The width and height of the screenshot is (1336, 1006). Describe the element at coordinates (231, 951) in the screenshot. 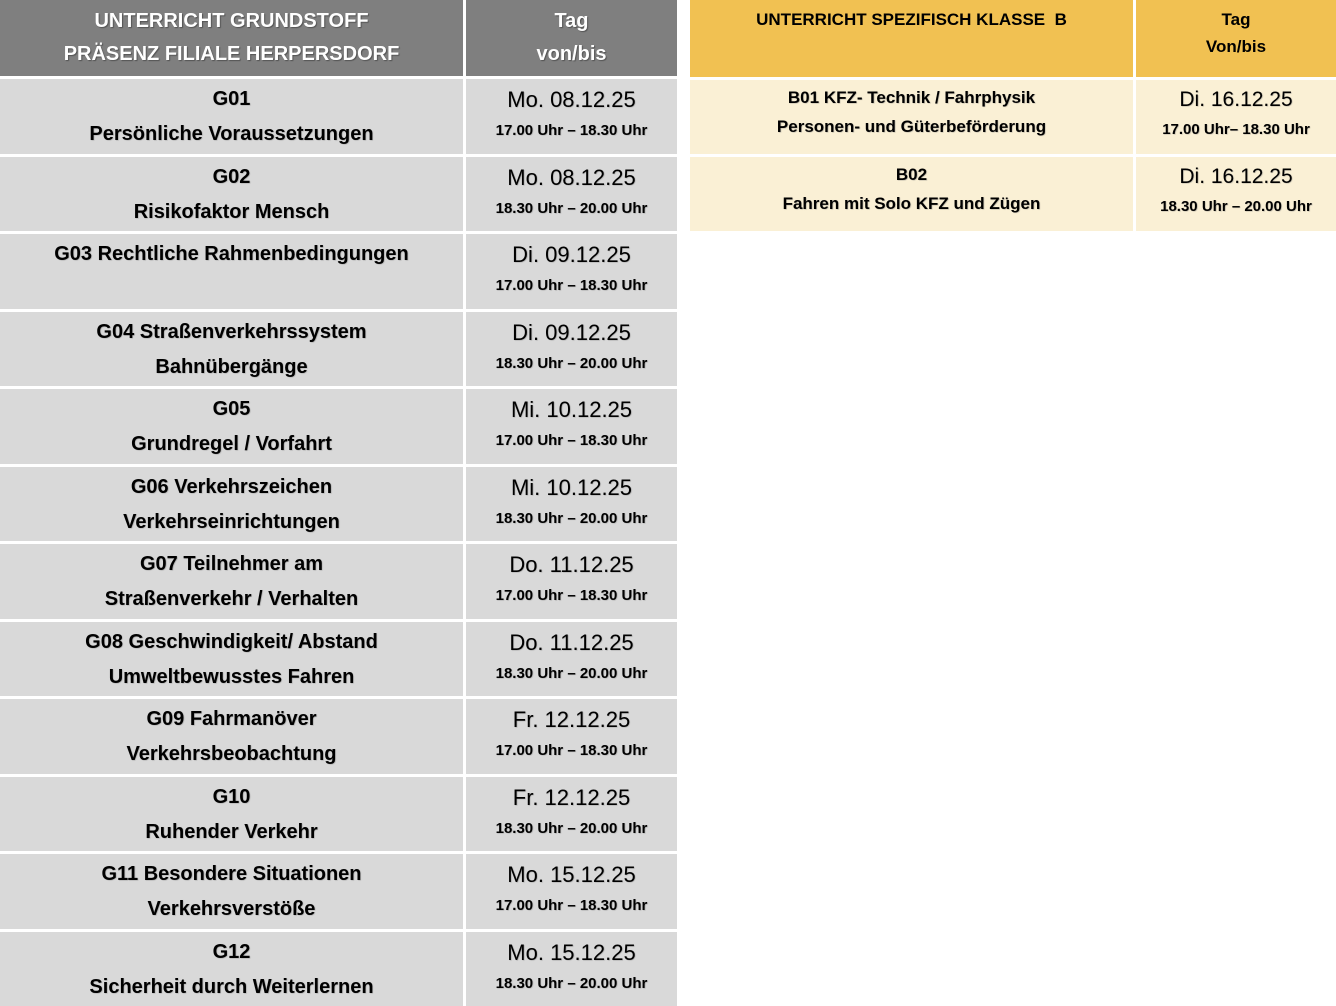

I see `lesson-title-line1: G12` at that location.